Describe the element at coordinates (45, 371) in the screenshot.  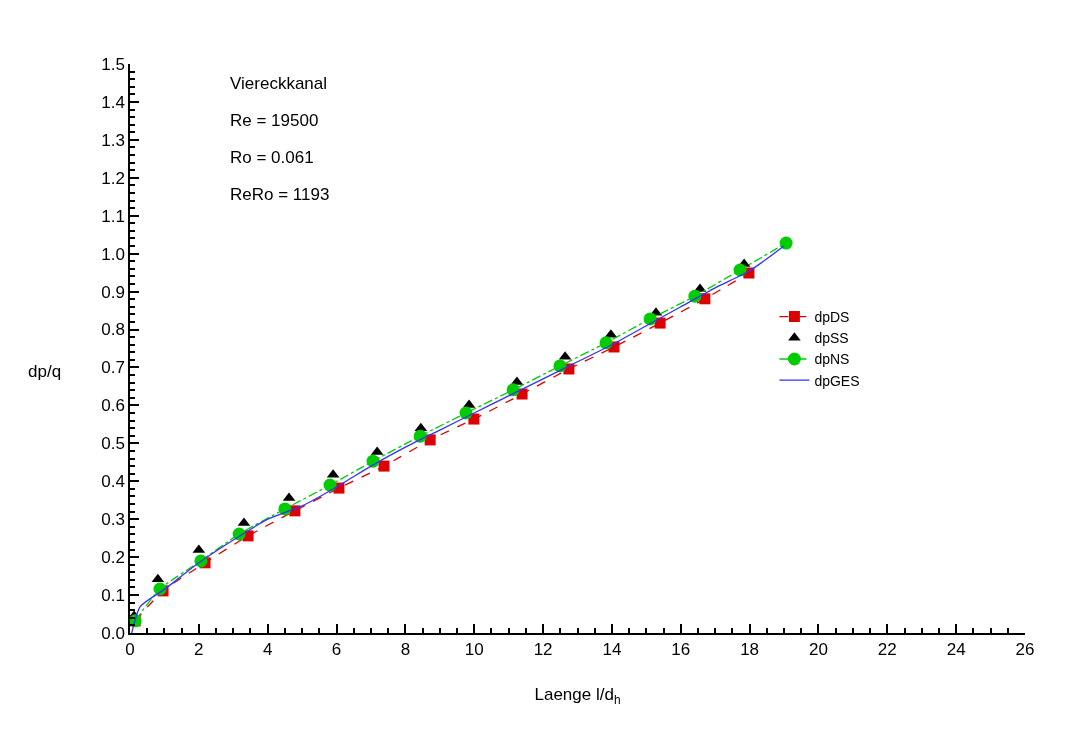
I see `y-axis-title: dp/q` at that location.